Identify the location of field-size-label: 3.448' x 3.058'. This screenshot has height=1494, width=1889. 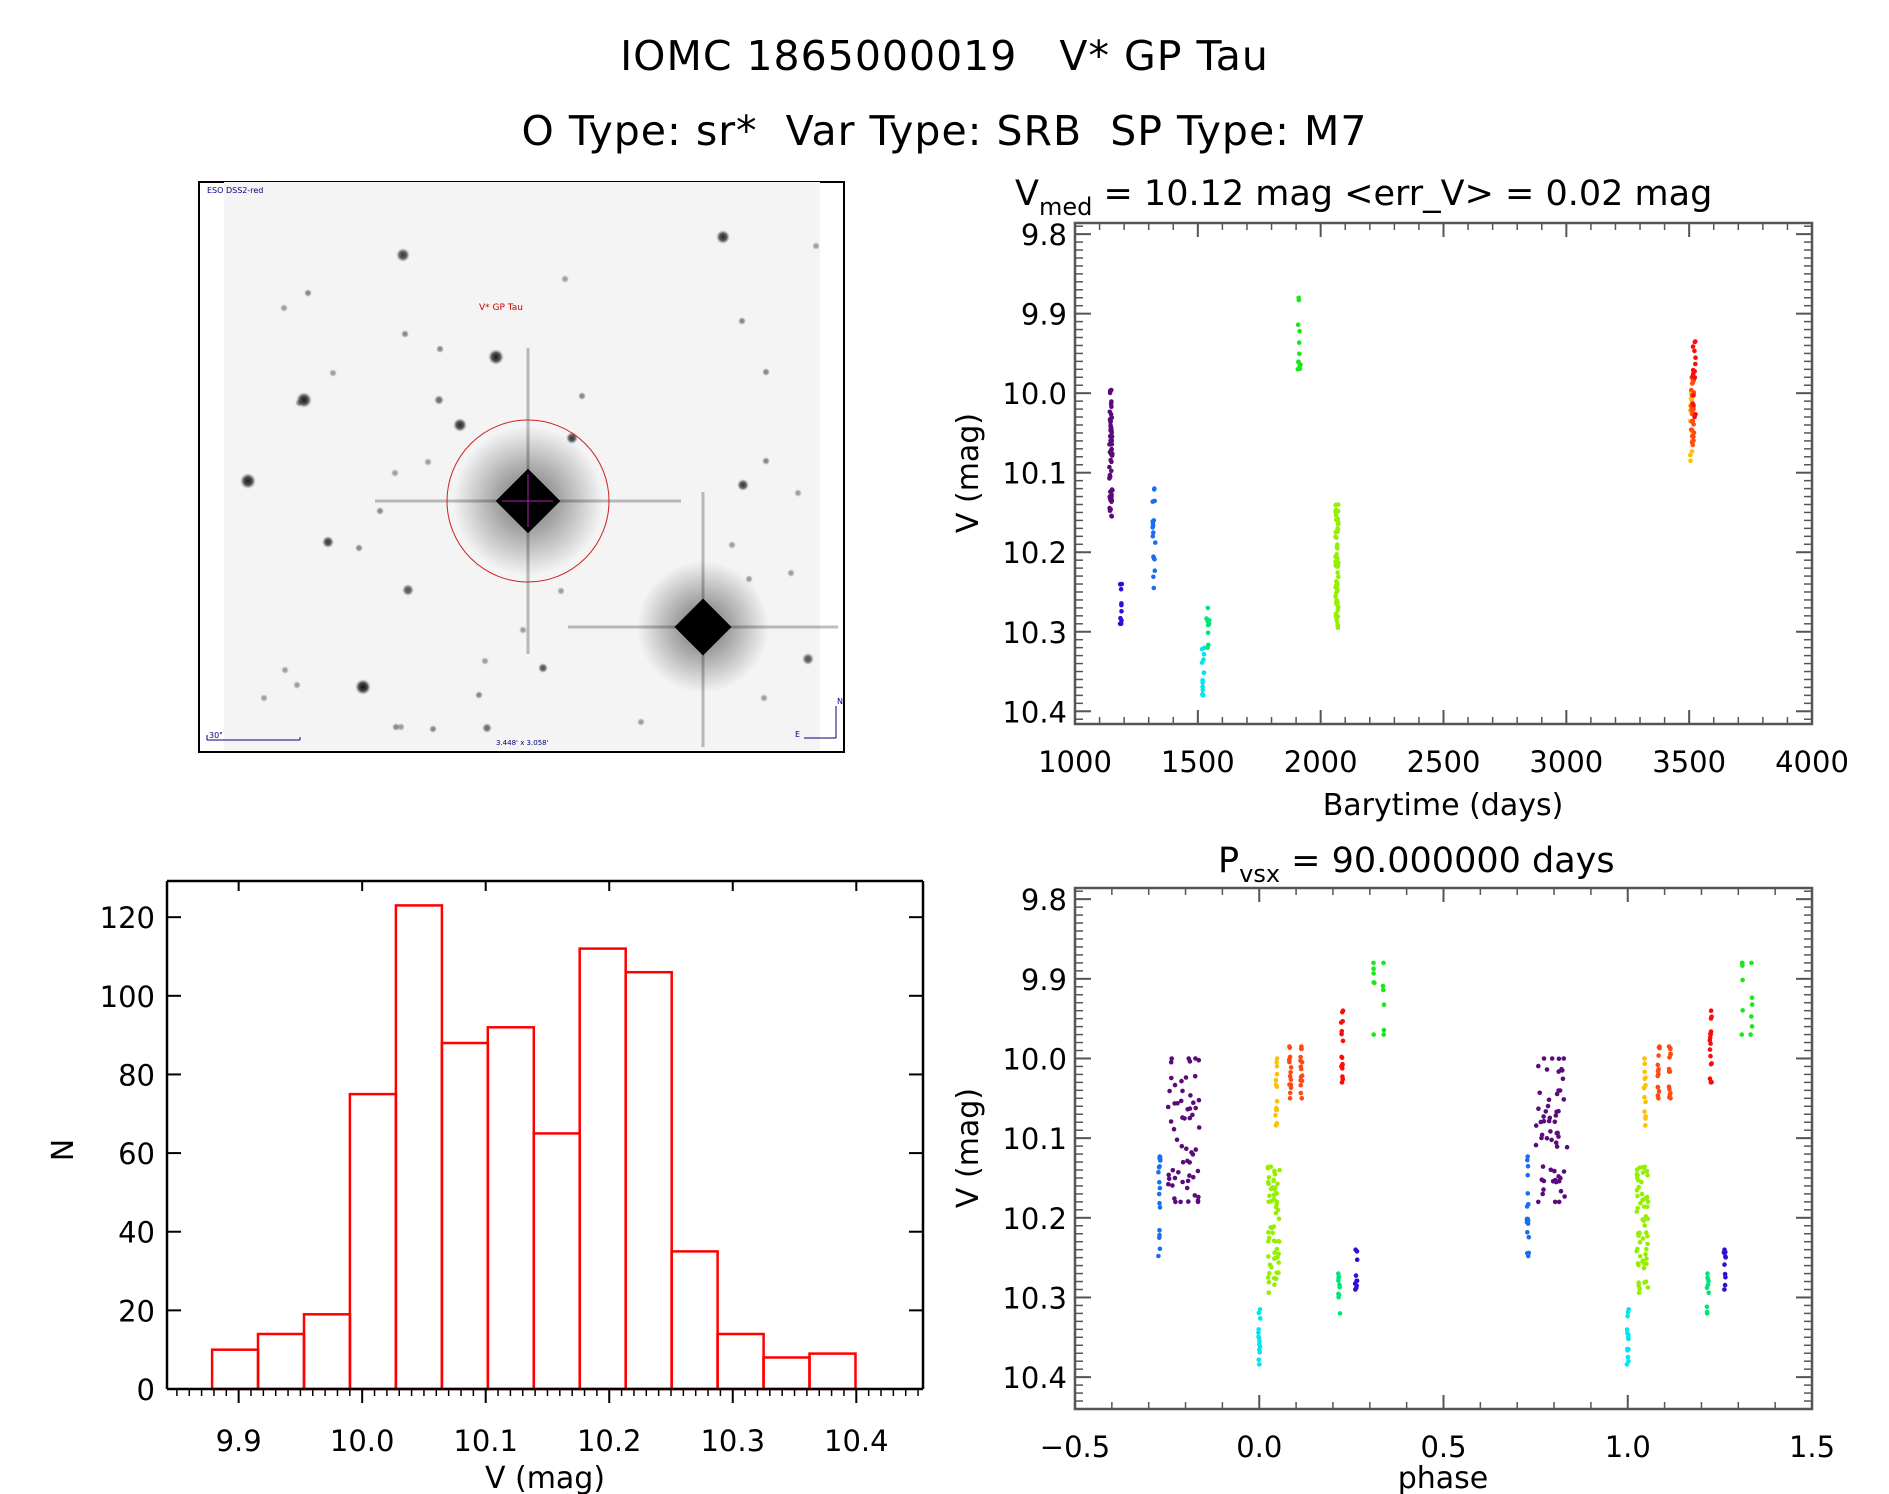
(522, 743).